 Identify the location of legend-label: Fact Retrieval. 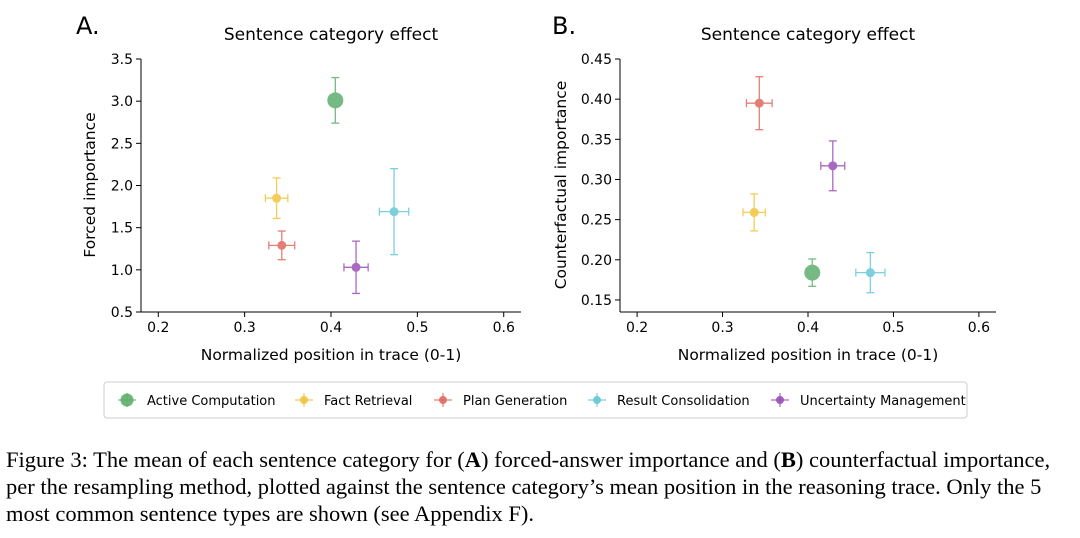
(368, 401).